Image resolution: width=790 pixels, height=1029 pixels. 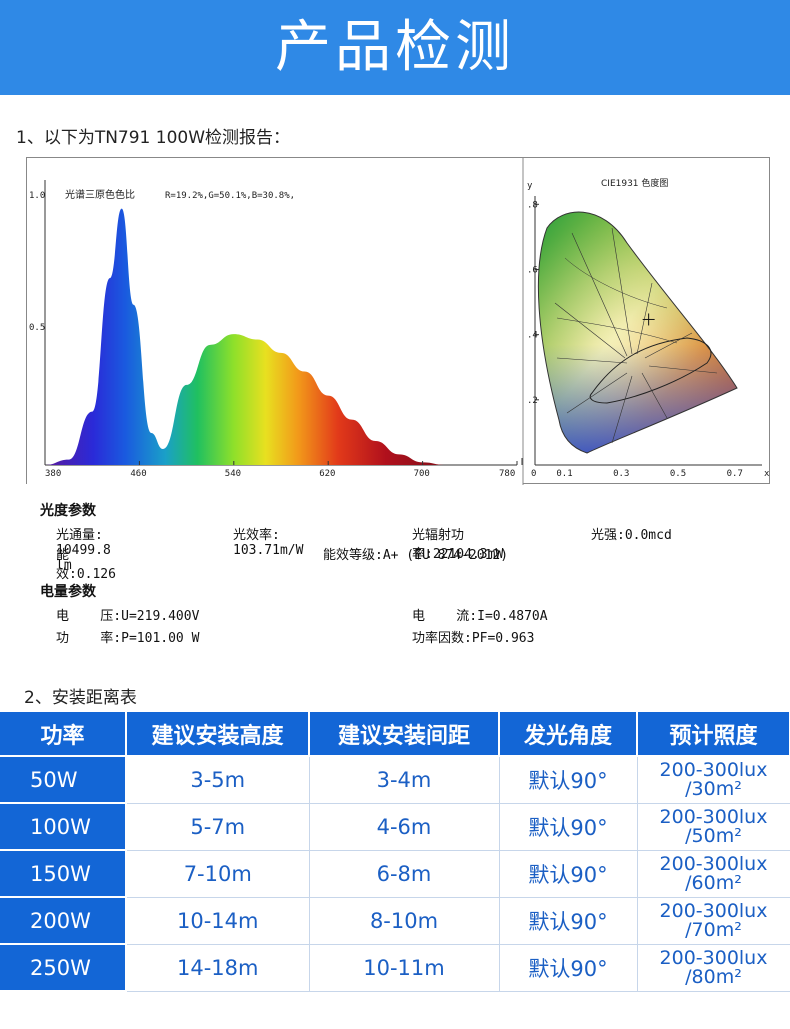 What do you see at coordinates (63, 921) in the screenshot?
I see `cell-power: 200W` at bounding box center [63, 921].